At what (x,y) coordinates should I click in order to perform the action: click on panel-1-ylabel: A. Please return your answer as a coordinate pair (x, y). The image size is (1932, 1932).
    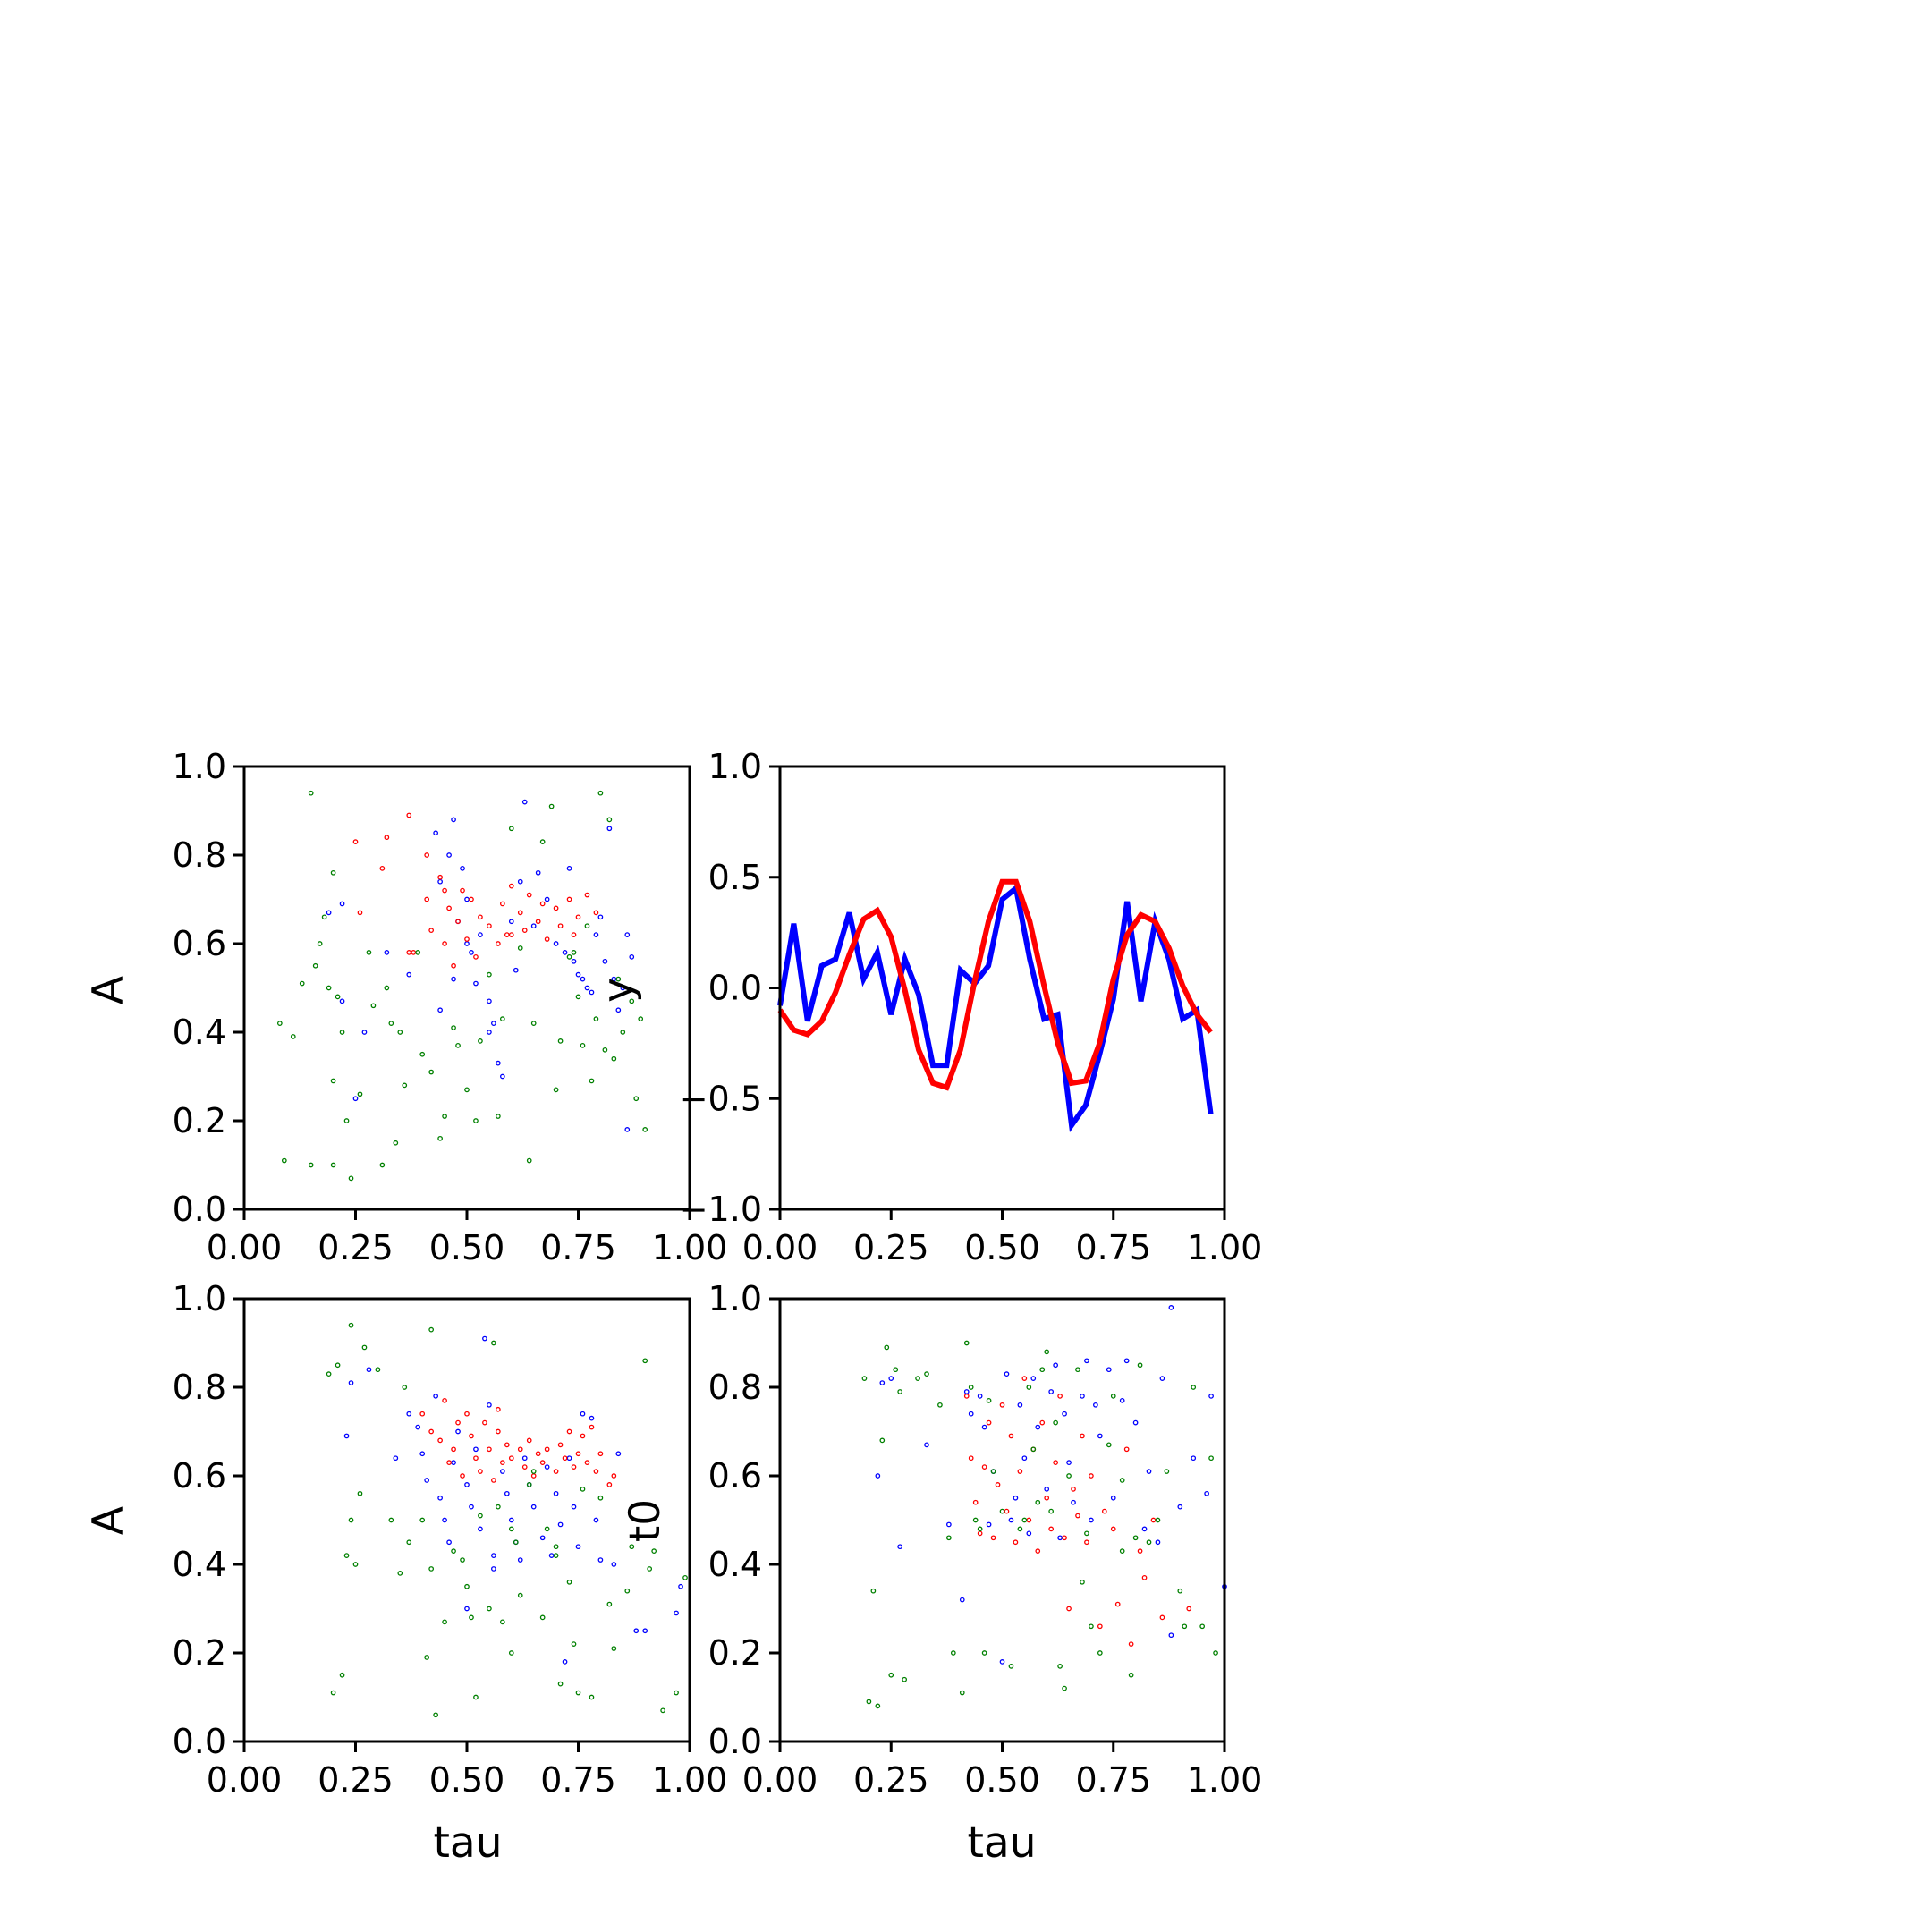
    Looking at the image, I should click on (108, 990).